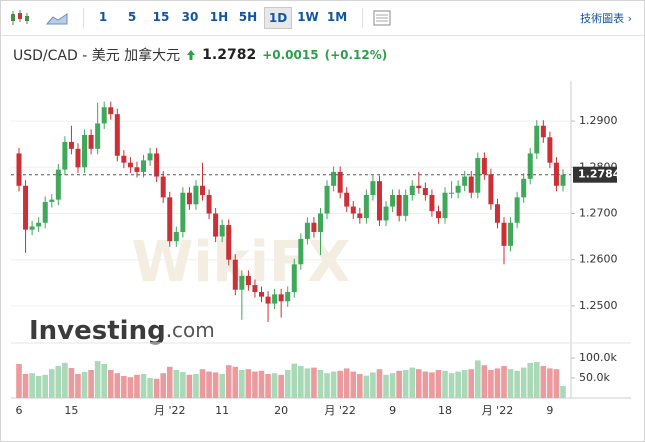 The height and width of the screenshot is (442, 645). Describe the element at coordinates (132, 17) in the screenshot. I see `interval-button: 5` at that location.